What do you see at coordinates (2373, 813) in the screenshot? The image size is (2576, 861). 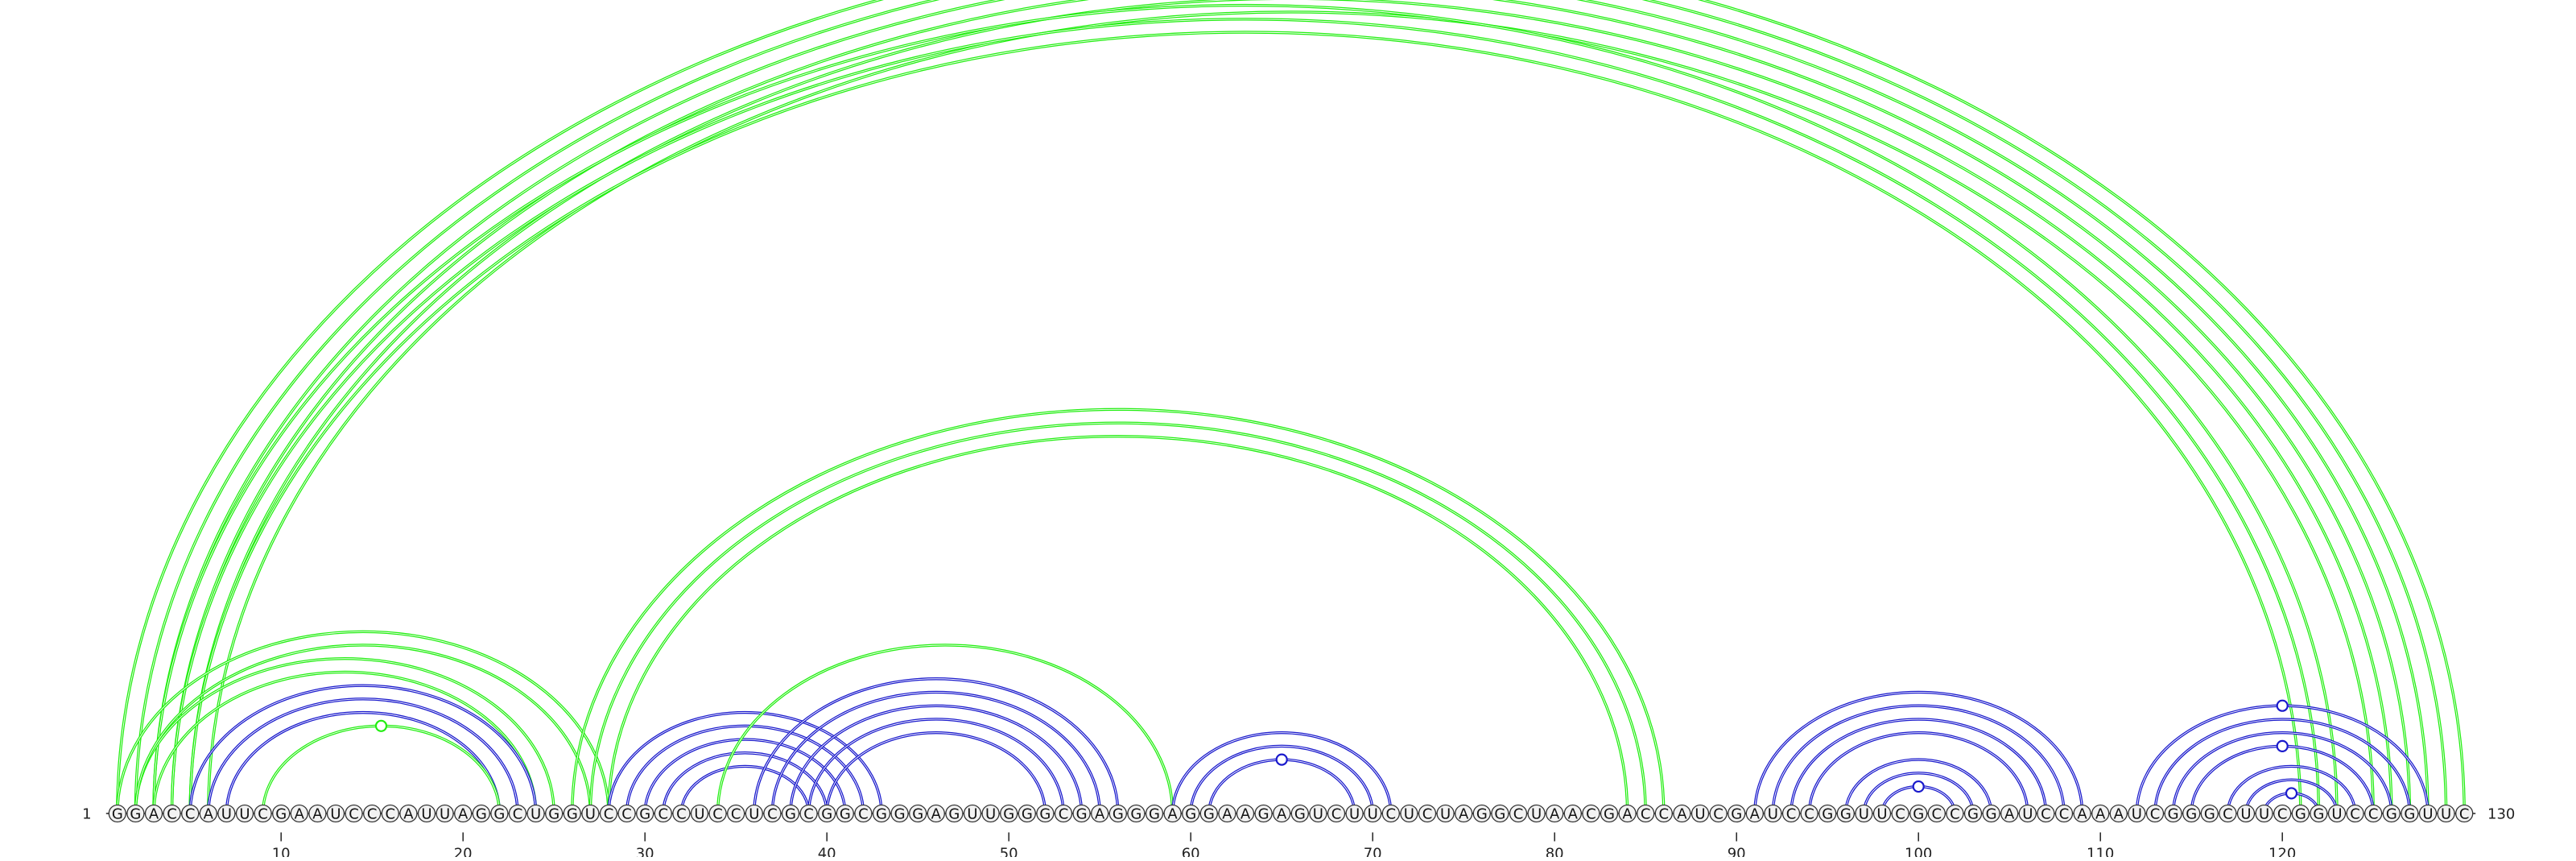 I see `nucleotide-125: C` at bounding box center [2373, 813].